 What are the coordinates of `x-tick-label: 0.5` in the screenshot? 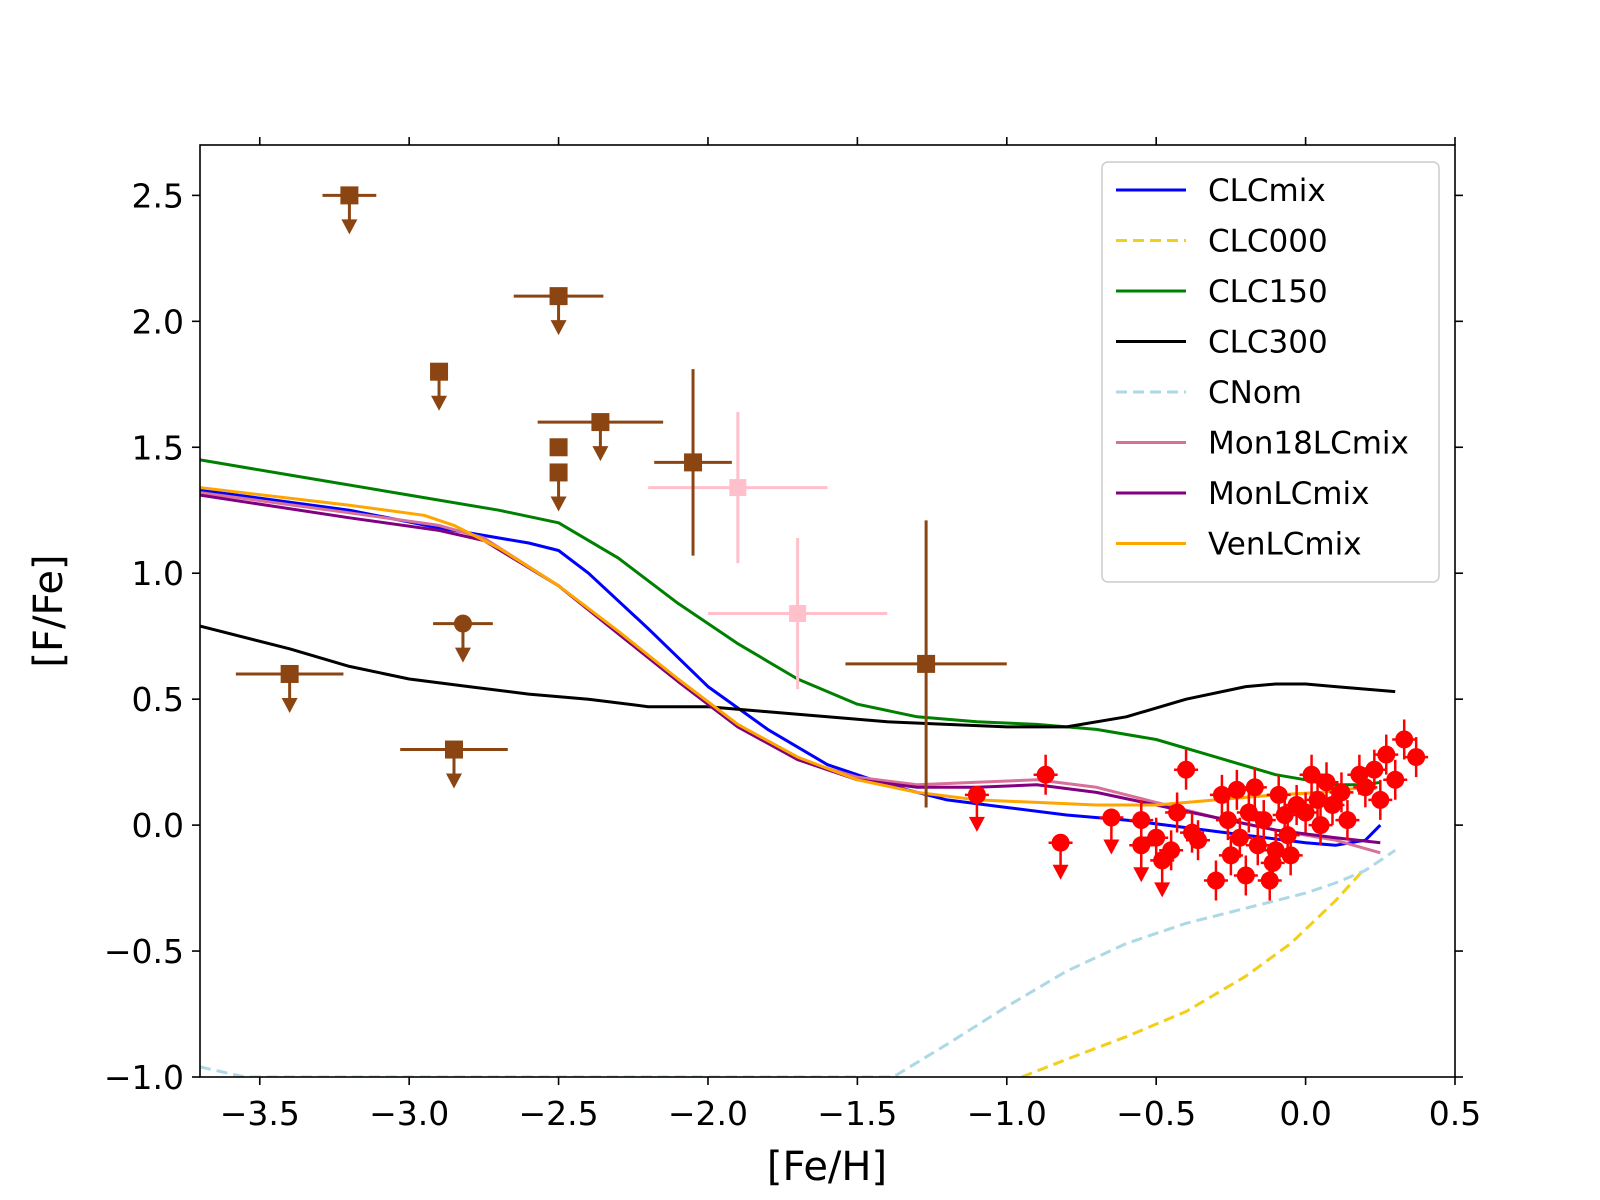 It's located at (1455, 1113).